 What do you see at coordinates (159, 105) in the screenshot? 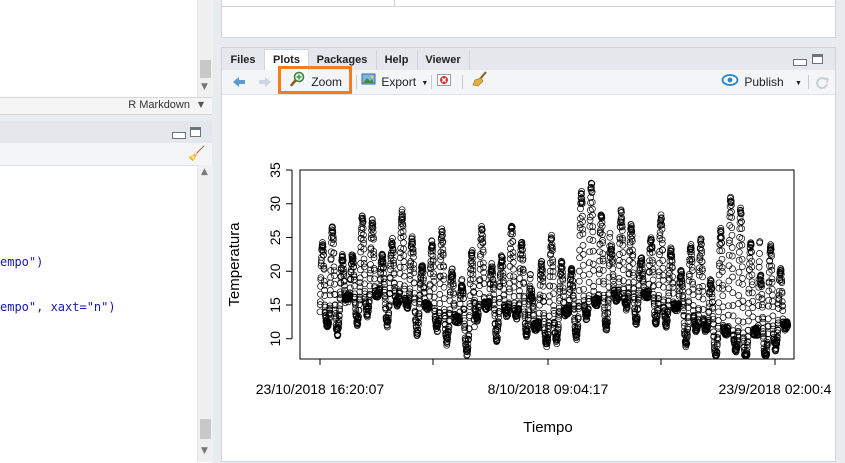
I see `document-format-label: R Markdown` at bounding box center [159, 105].